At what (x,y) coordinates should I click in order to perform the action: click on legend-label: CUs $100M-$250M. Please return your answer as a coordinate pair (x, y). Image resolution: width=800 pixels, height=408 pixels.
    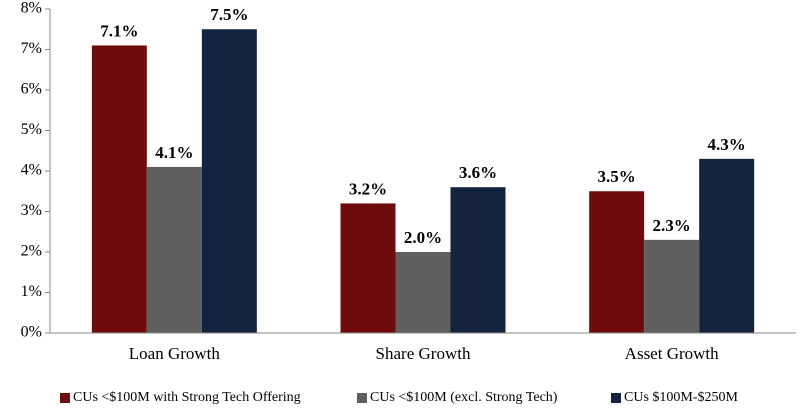
    Looking at the image, I should click on (681, 397).